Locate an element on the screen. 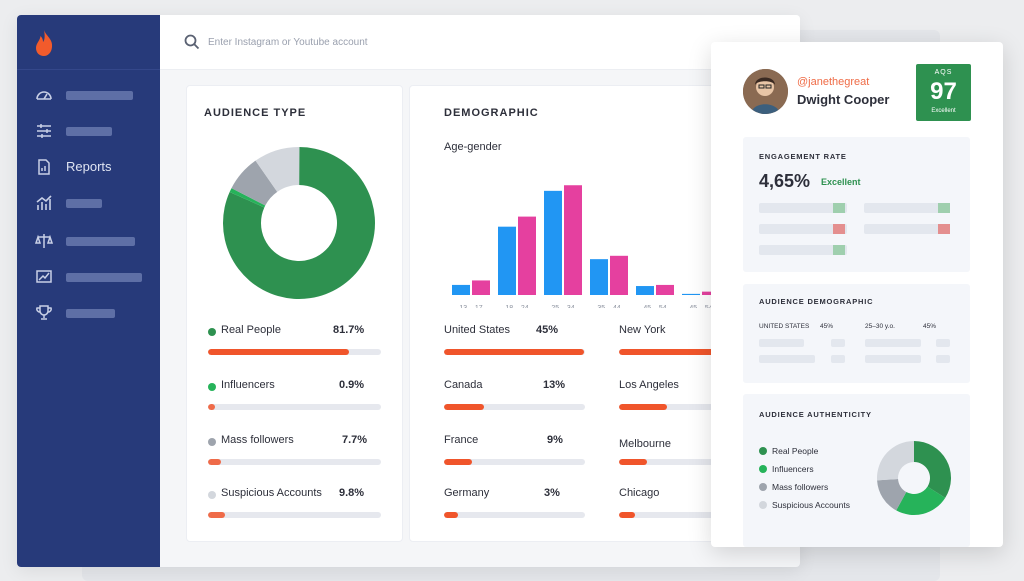  audience-stat-row: Real People 81.7% is located at coordinates (295, 342).